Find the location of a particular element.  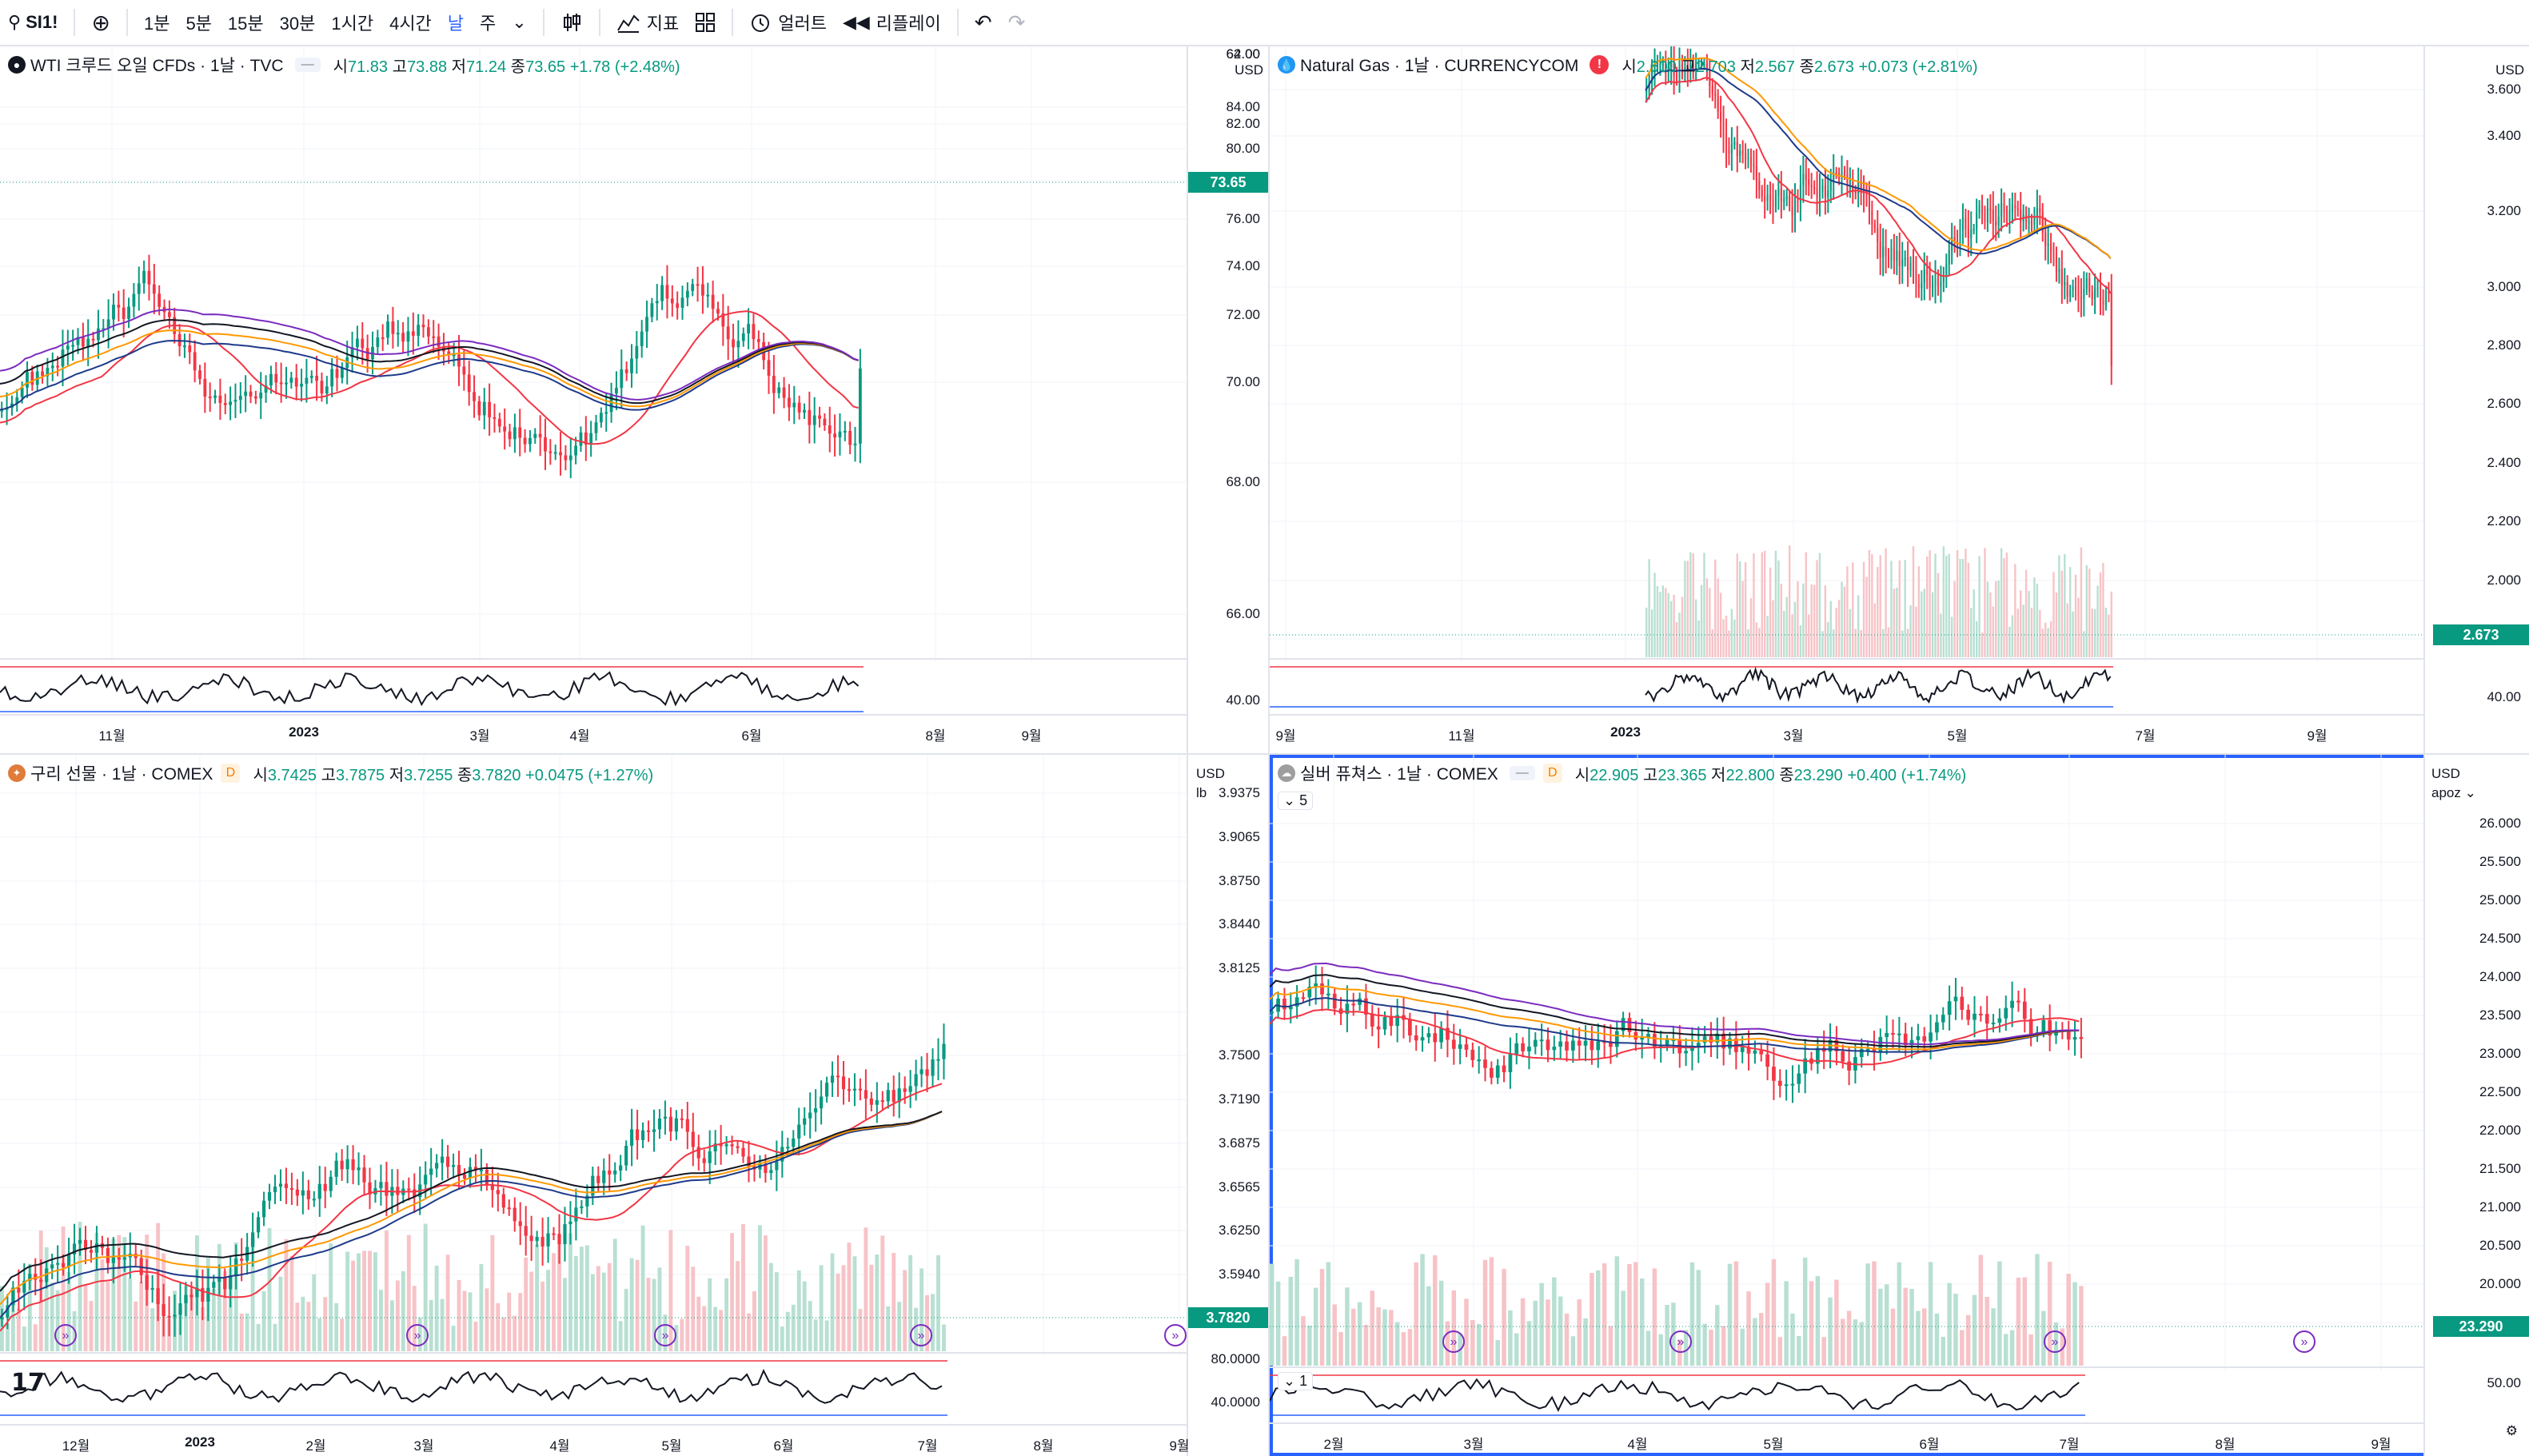

interval-week: 주 is located at coordinates (489, 24).